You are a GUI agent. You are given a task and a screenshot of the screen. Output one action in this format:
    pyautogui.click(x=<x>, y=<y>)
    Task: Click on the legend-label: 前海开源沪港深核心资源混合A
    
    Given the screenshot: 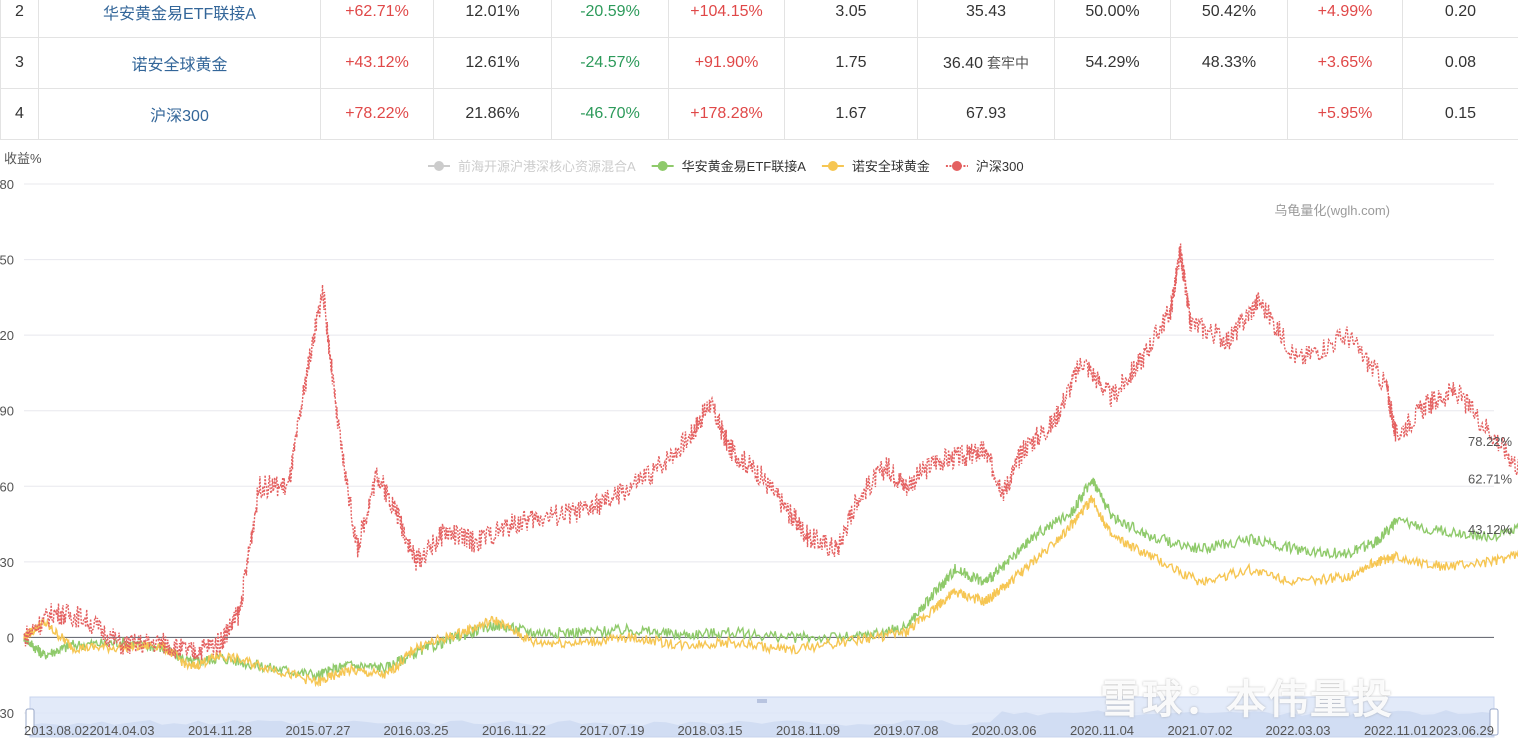 What is the action you would take?
    pyautogui.click(x=547, y=166)
    